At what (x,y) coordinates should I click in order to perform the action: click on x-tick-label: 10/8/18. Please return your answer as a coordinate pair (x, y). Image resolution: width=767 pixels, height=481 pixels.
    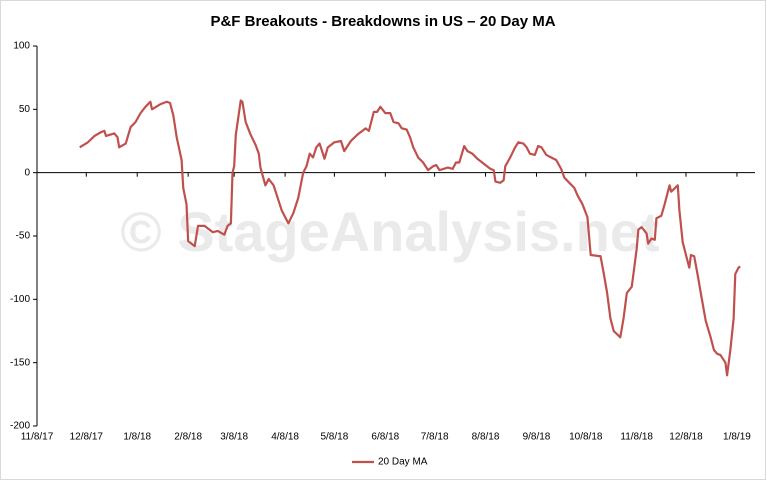
    Looking at the image, I should click on (586, 437).